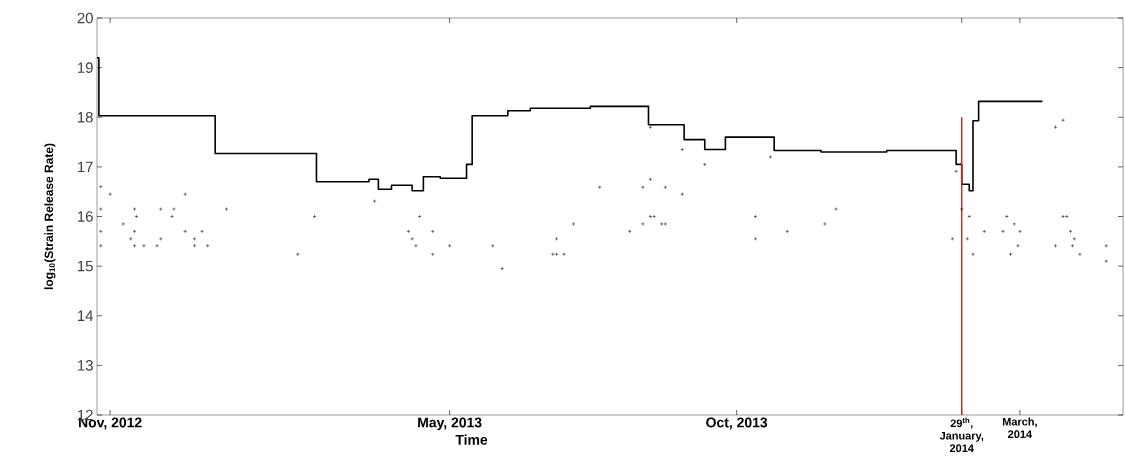  What do you see at coordinates (86, 315) in the screenshot?
I see `y-tick-label: 14` at bounding box center [86, 315].